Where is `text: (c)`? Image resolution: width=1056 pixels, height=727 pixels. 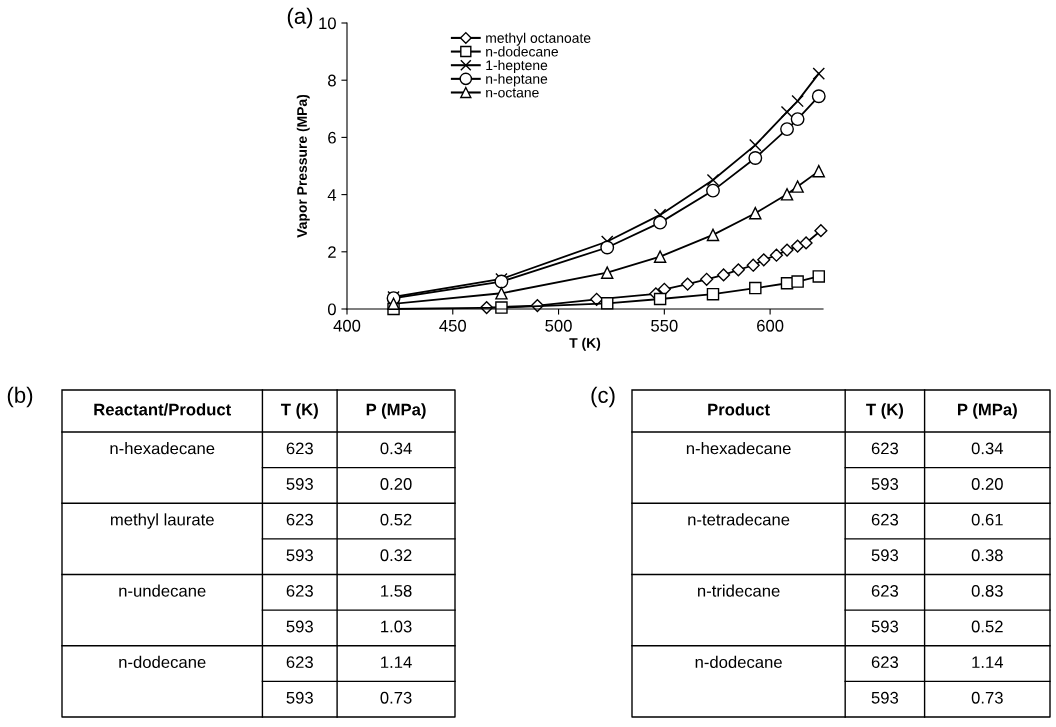
text: (c) is located at coordinates (603, 397).